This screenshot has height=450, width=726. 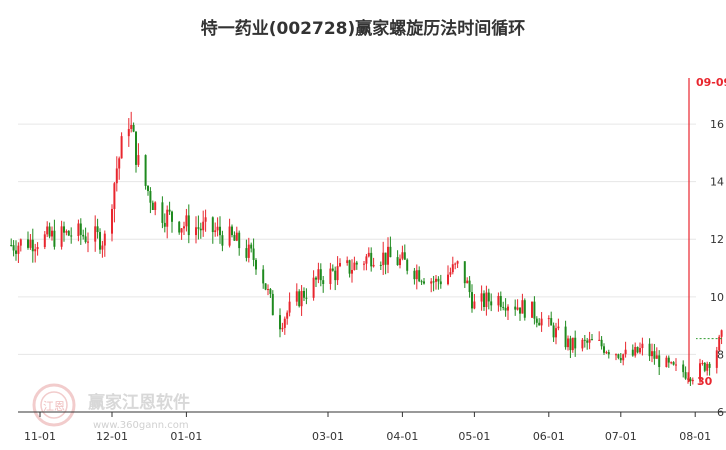 I want to click on x-tick-label: 08-01, so click(x=695, y=436).